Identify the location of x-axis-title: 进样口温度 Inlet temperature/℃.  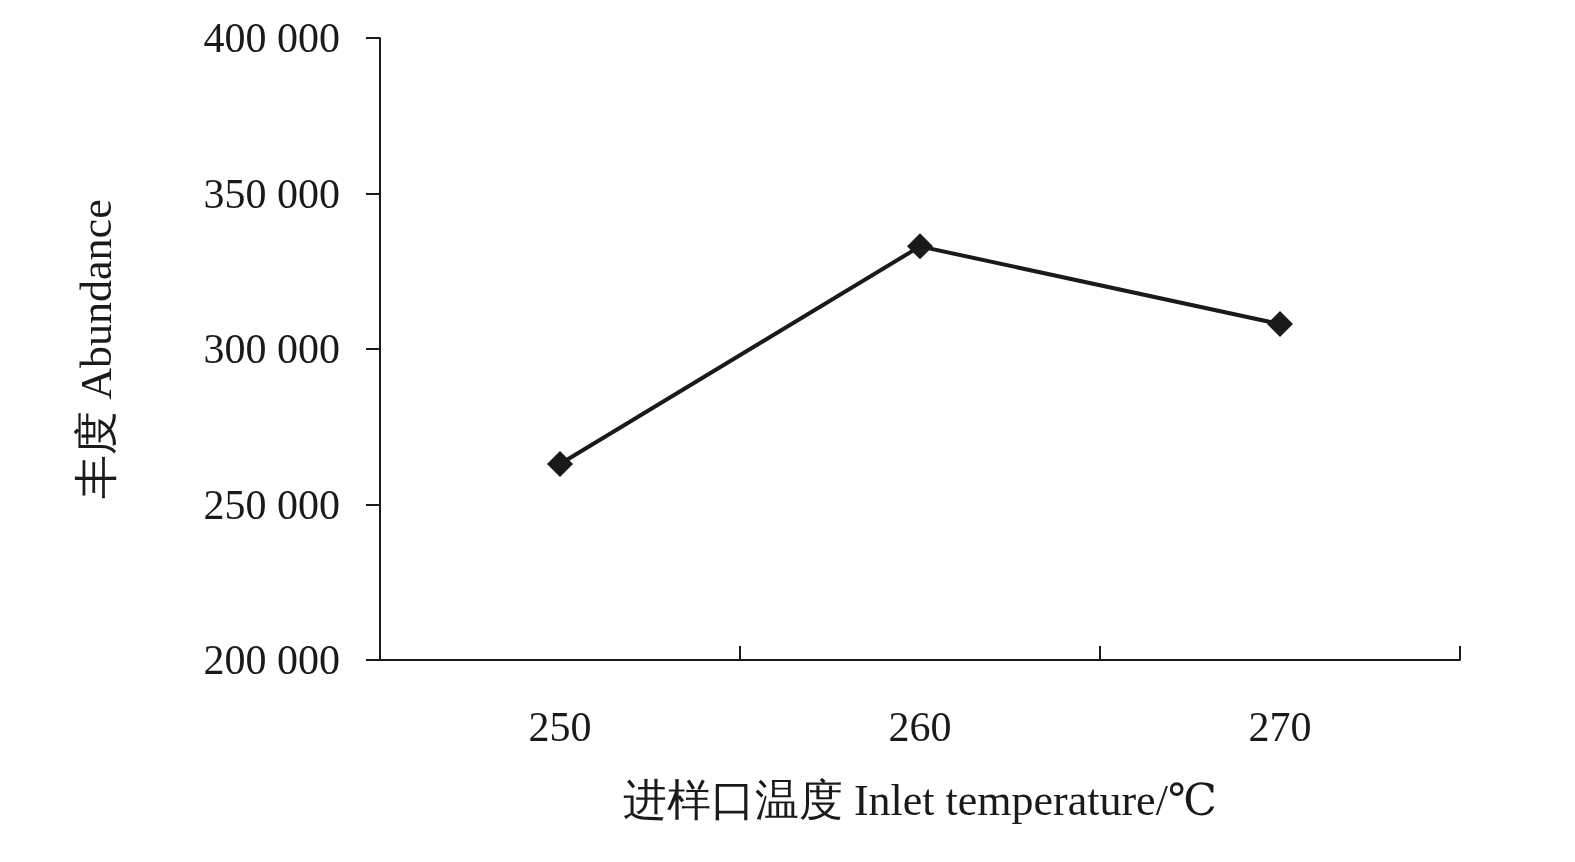
(920, 800).